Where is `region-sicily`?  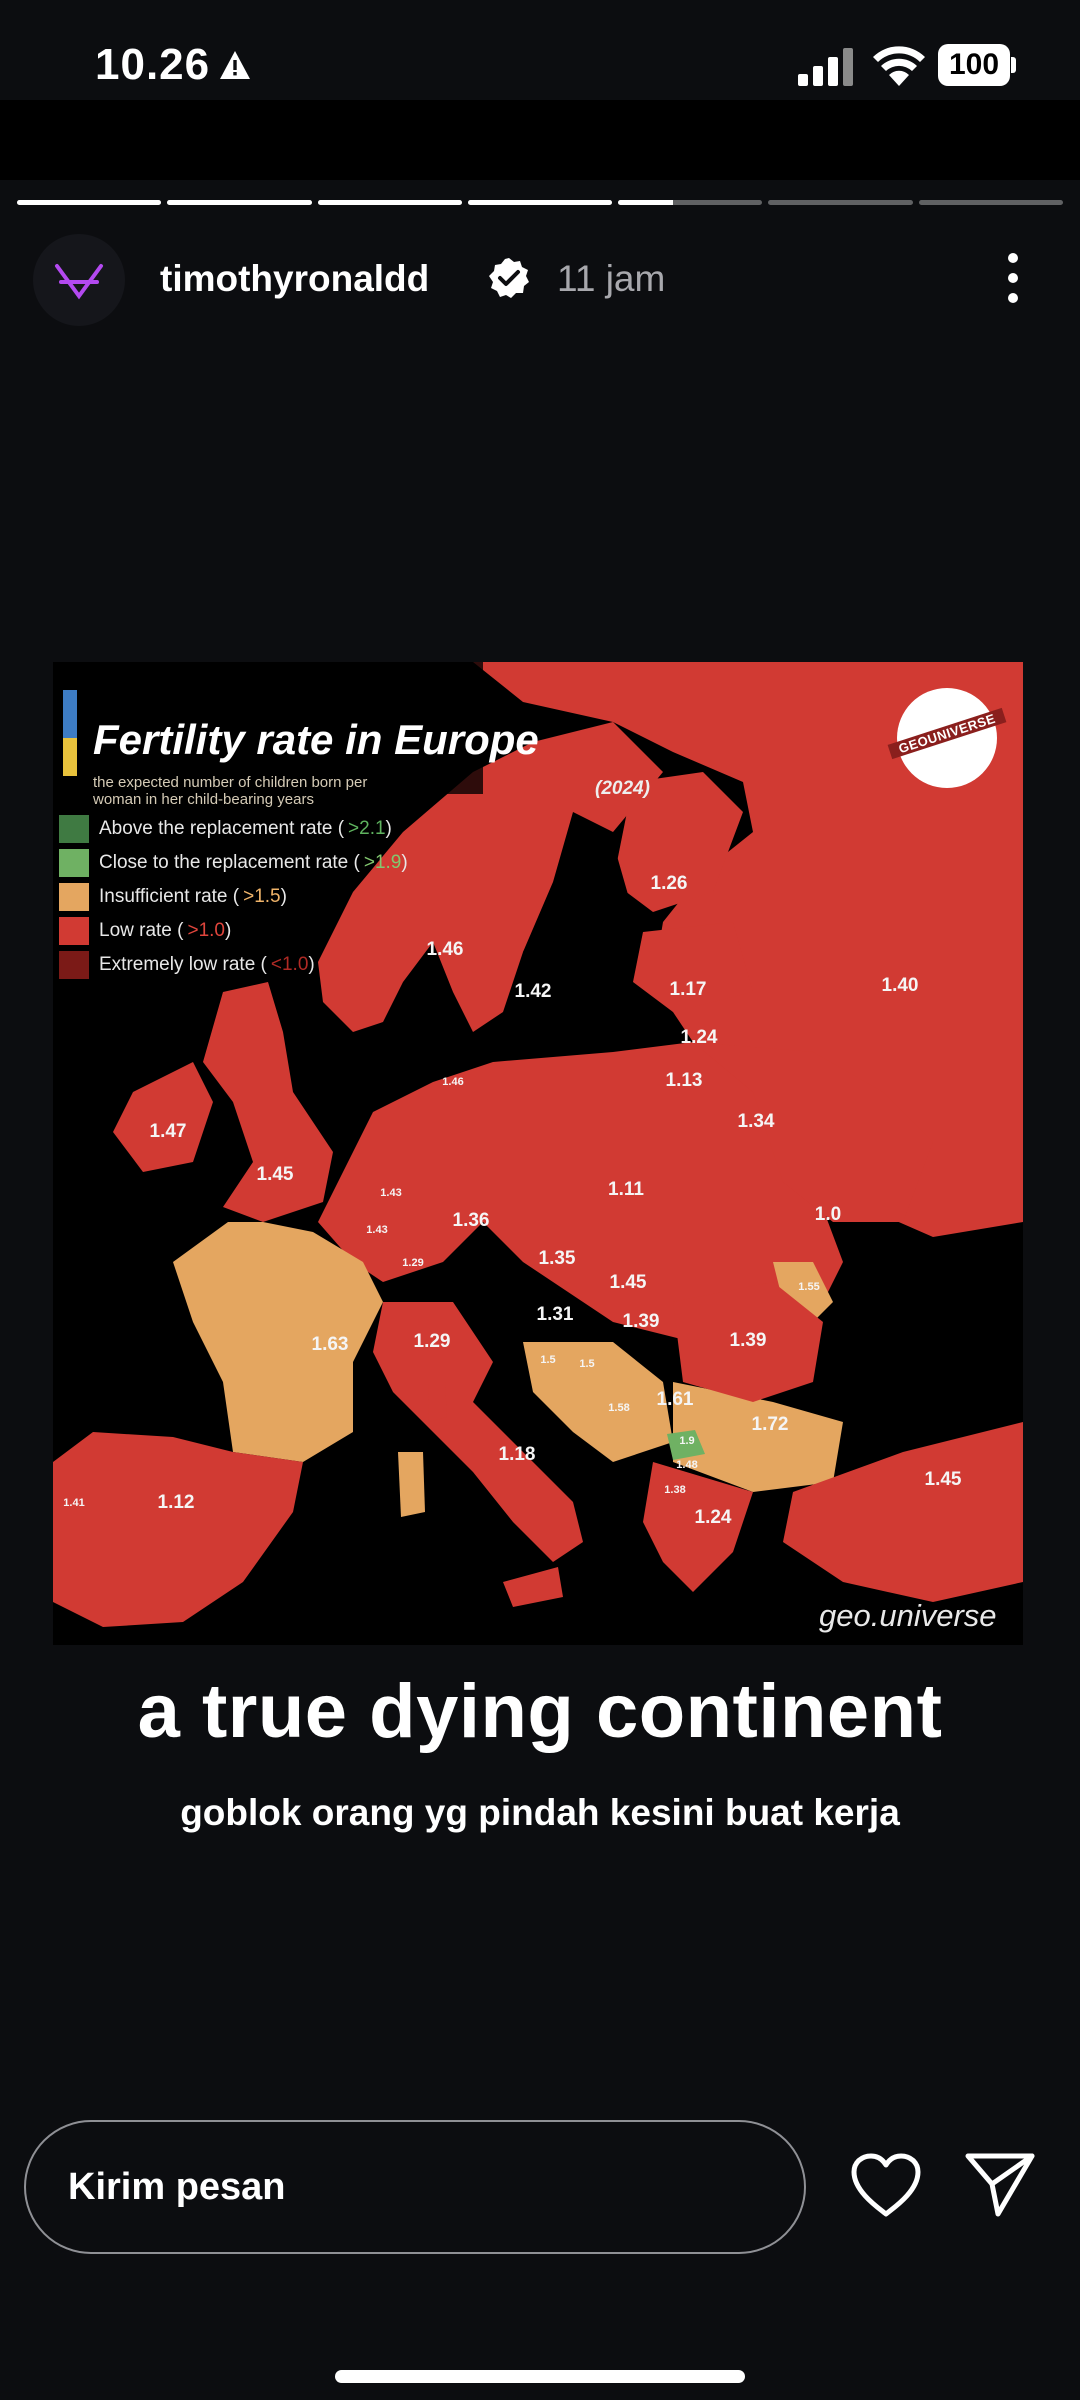 region-sicily is located at coordinates (533, 1587).